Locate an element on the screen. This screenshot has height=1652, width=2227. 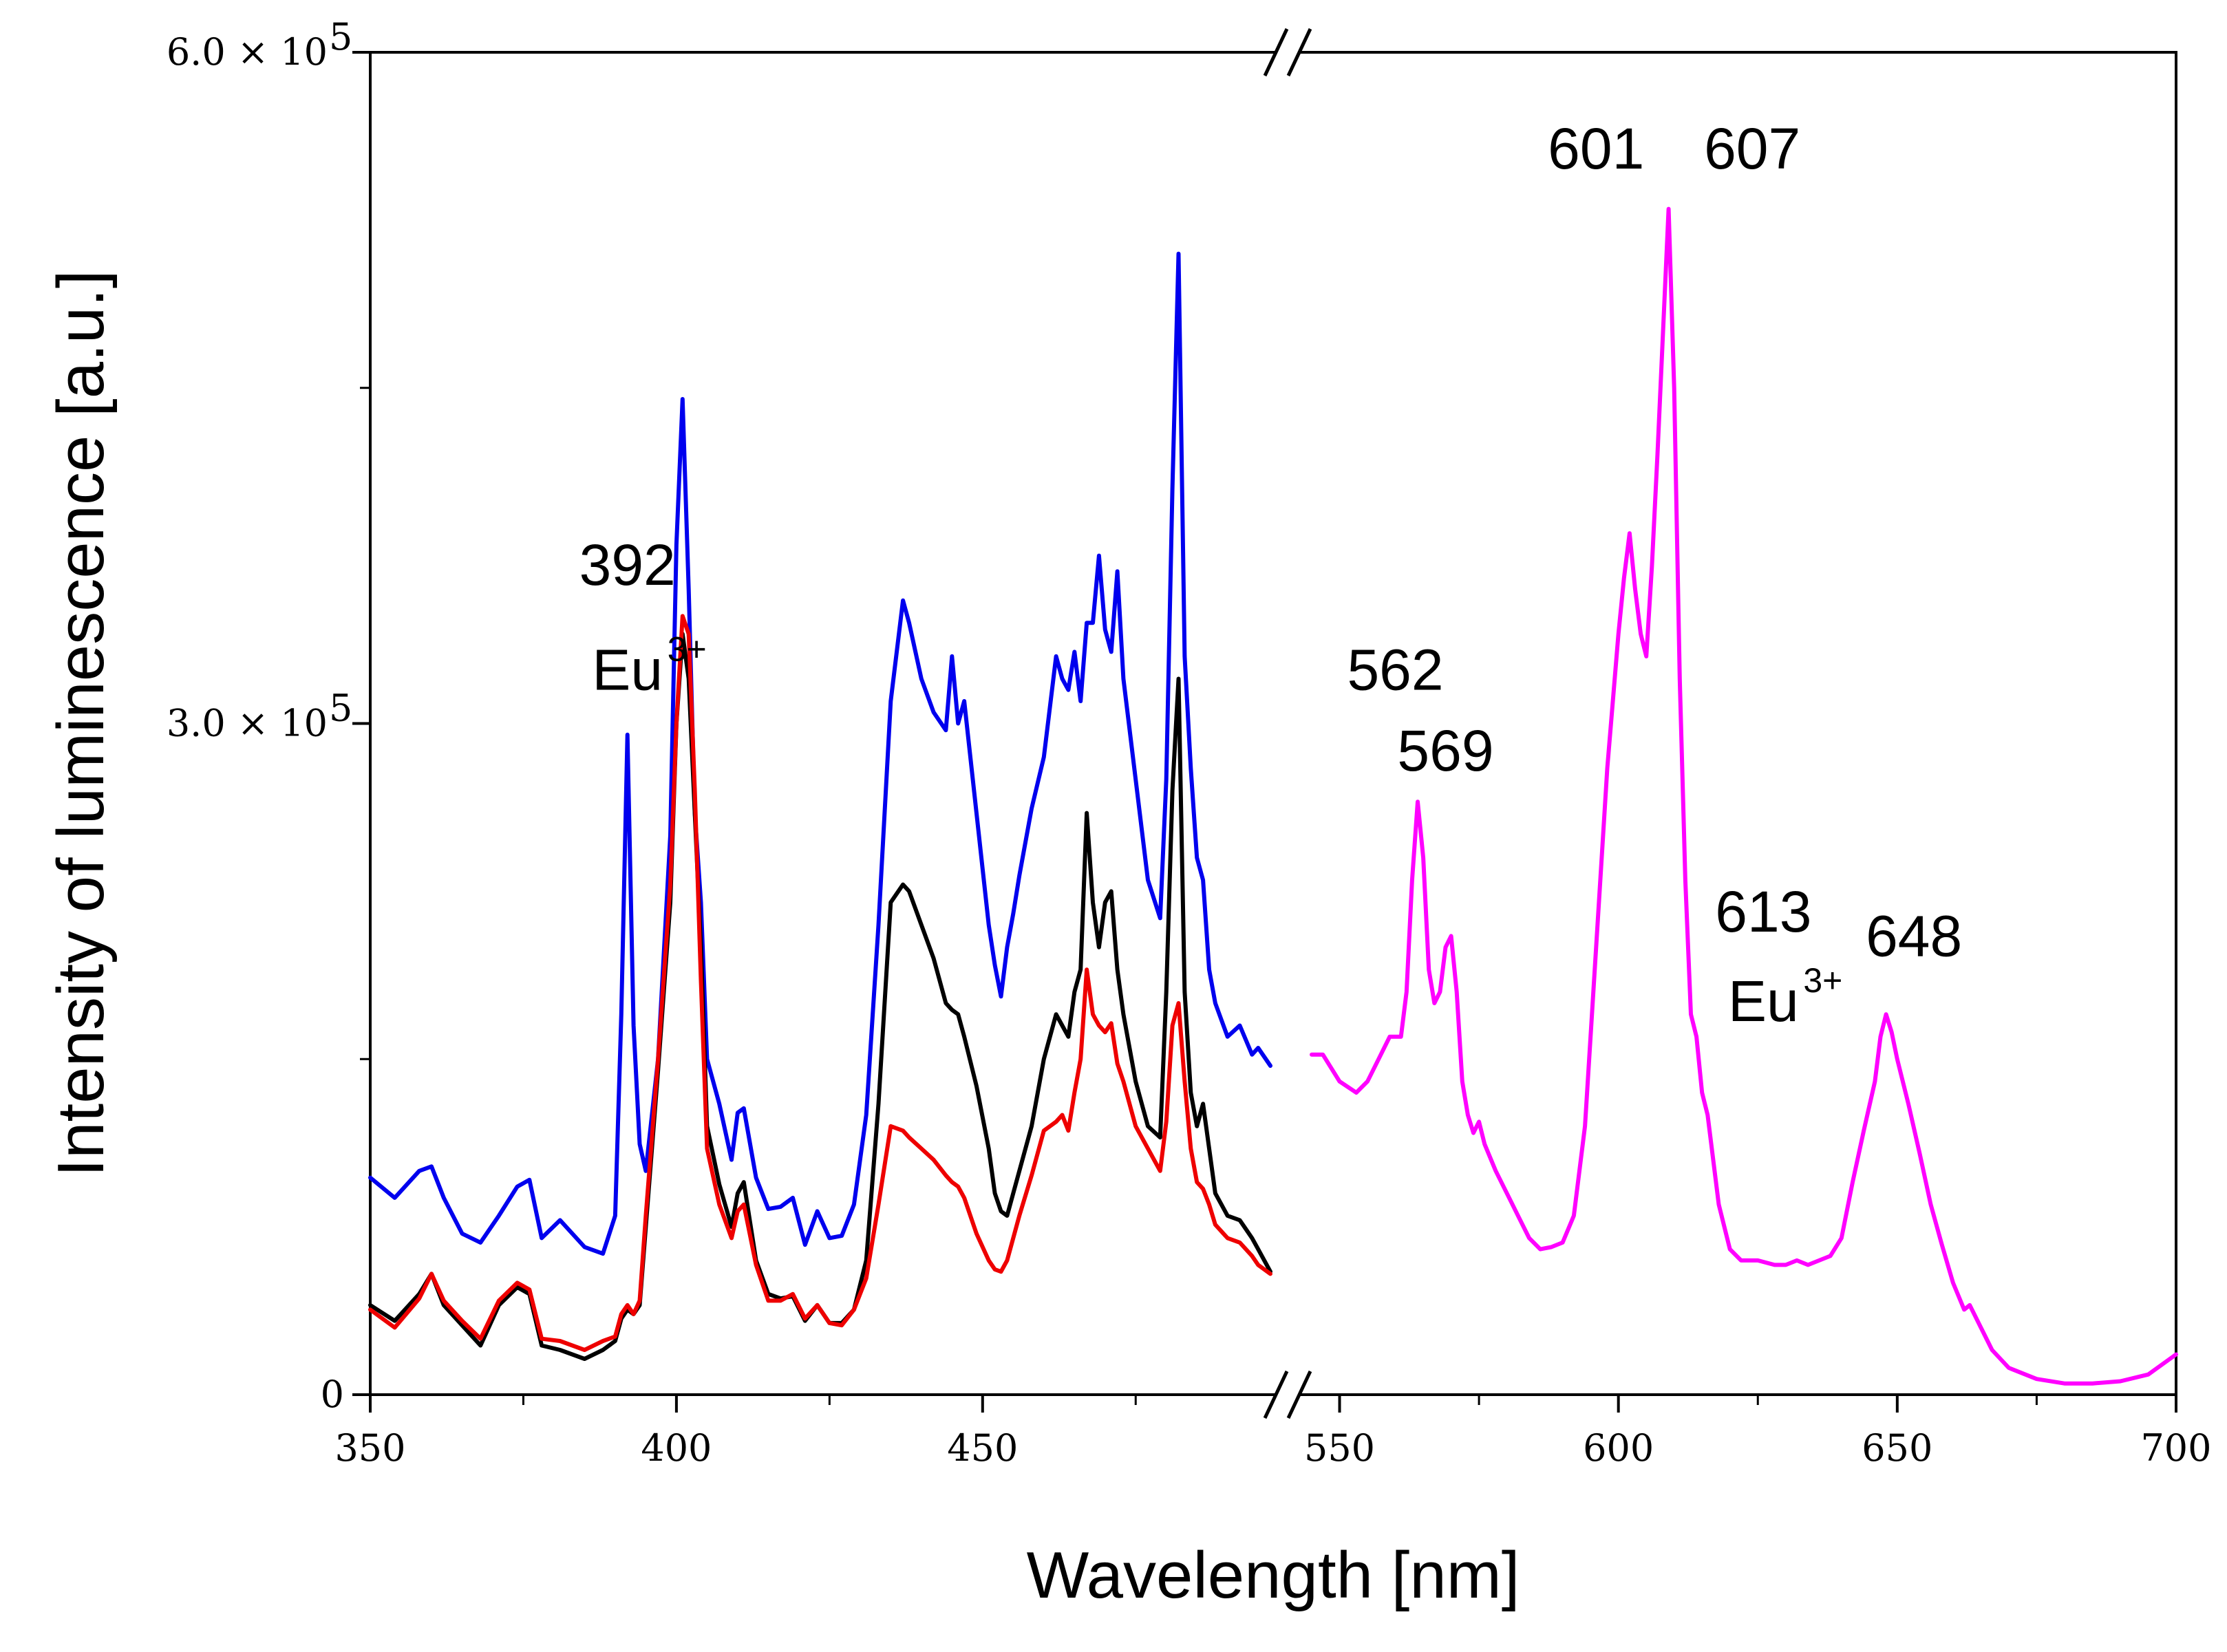
y-tick-label: 0 is located at coordinates (332, 1394).